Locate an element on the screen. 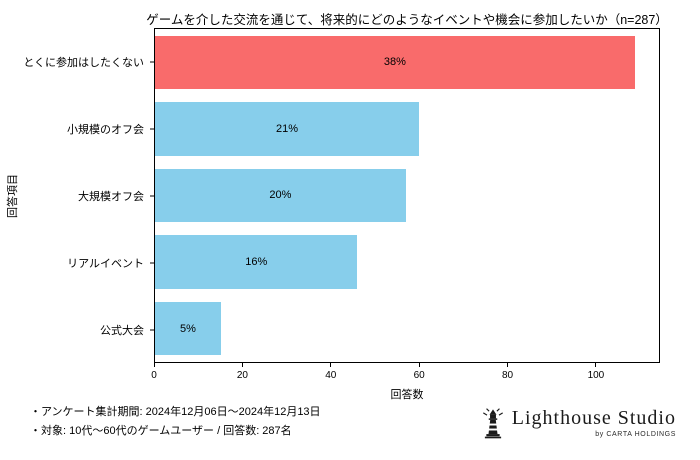 Image resolution: width=700 pixels, height=460 pixels. brand-byline: by CARTA HOLDINGS is located at coordinates (635, 434).